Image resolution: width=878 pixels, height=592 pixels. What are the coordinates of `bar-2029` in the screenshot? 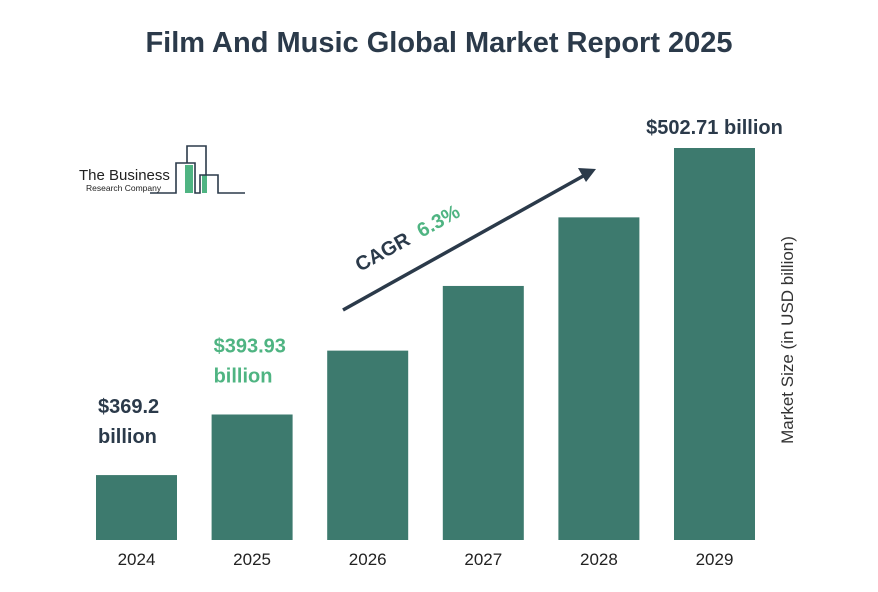 It's located at (714, 344).